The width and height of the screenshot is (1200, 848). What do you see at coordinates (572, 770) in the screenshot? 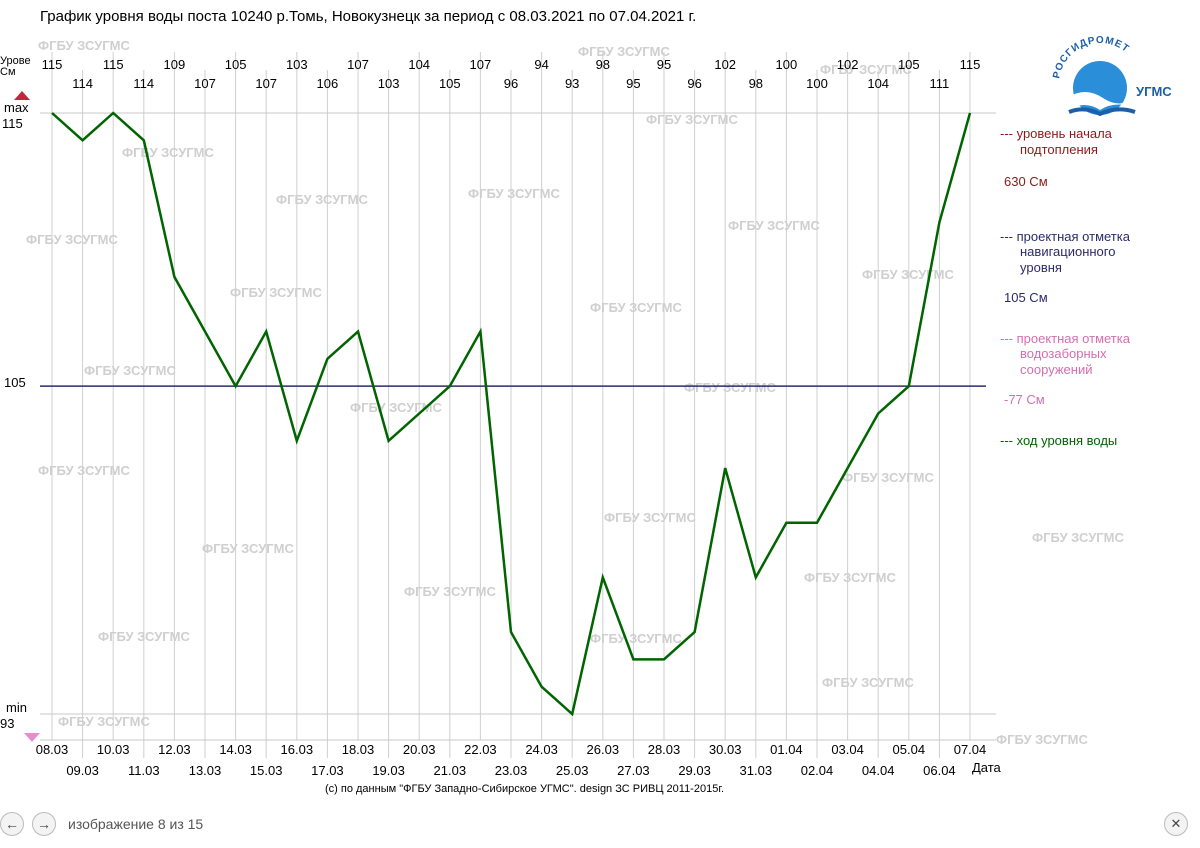
I see `x-tick-label: 25.03` at bounding box center [572, 770].